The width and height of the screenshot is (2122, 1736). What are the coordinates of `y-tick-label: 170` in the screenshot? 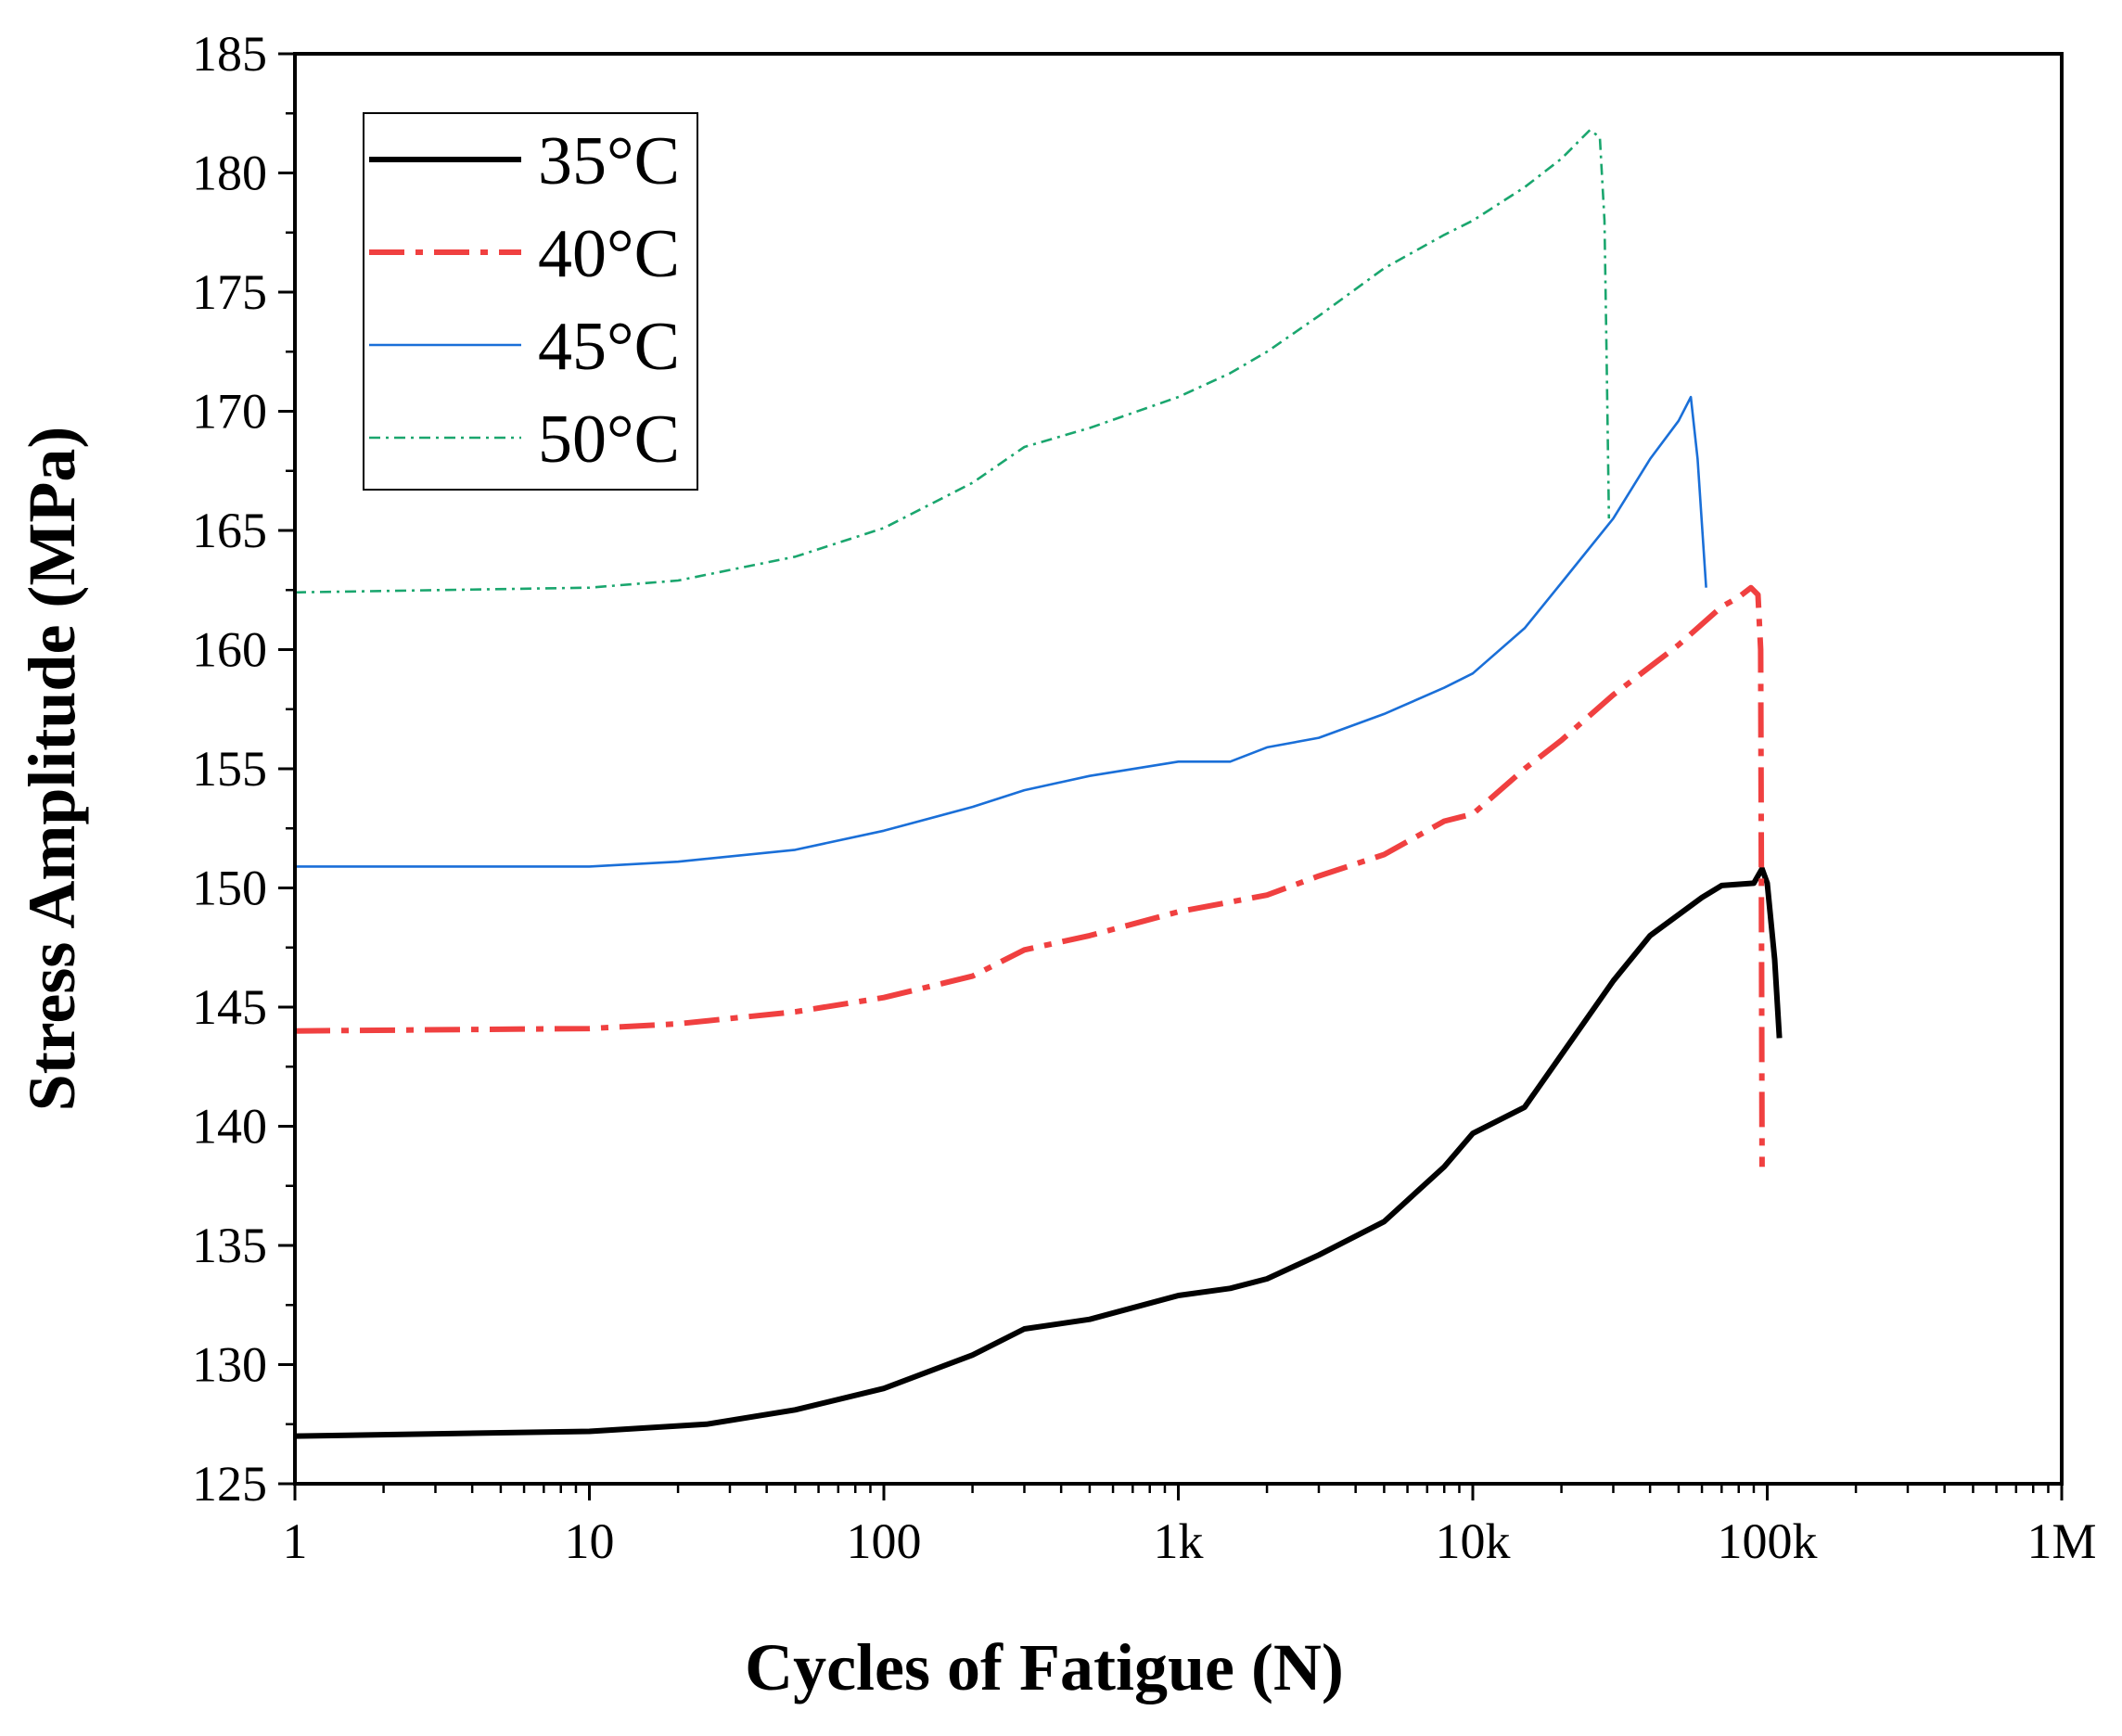 It's located at (229, 412).